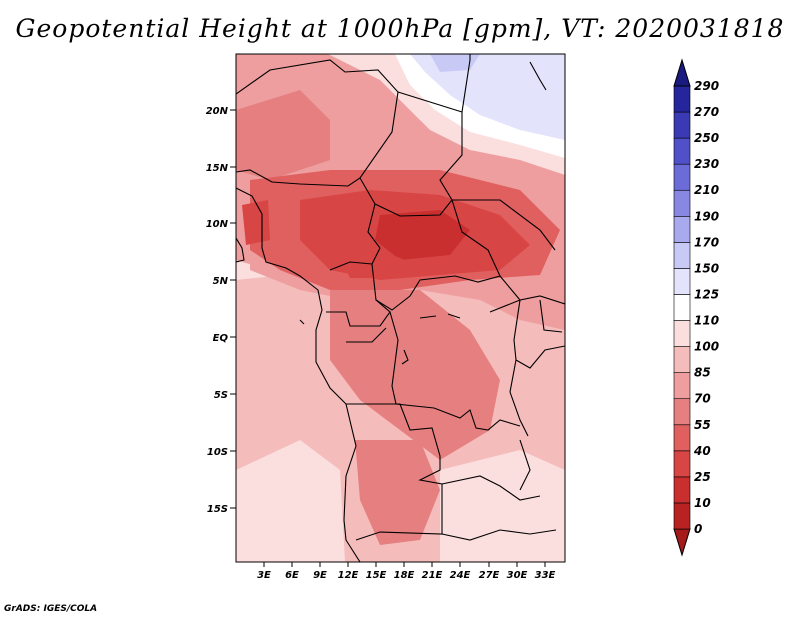  What do you see at coordinates (706, 86) in the screenshot?
I see `colorbar-label: 290` at bounding box center [706, 86].